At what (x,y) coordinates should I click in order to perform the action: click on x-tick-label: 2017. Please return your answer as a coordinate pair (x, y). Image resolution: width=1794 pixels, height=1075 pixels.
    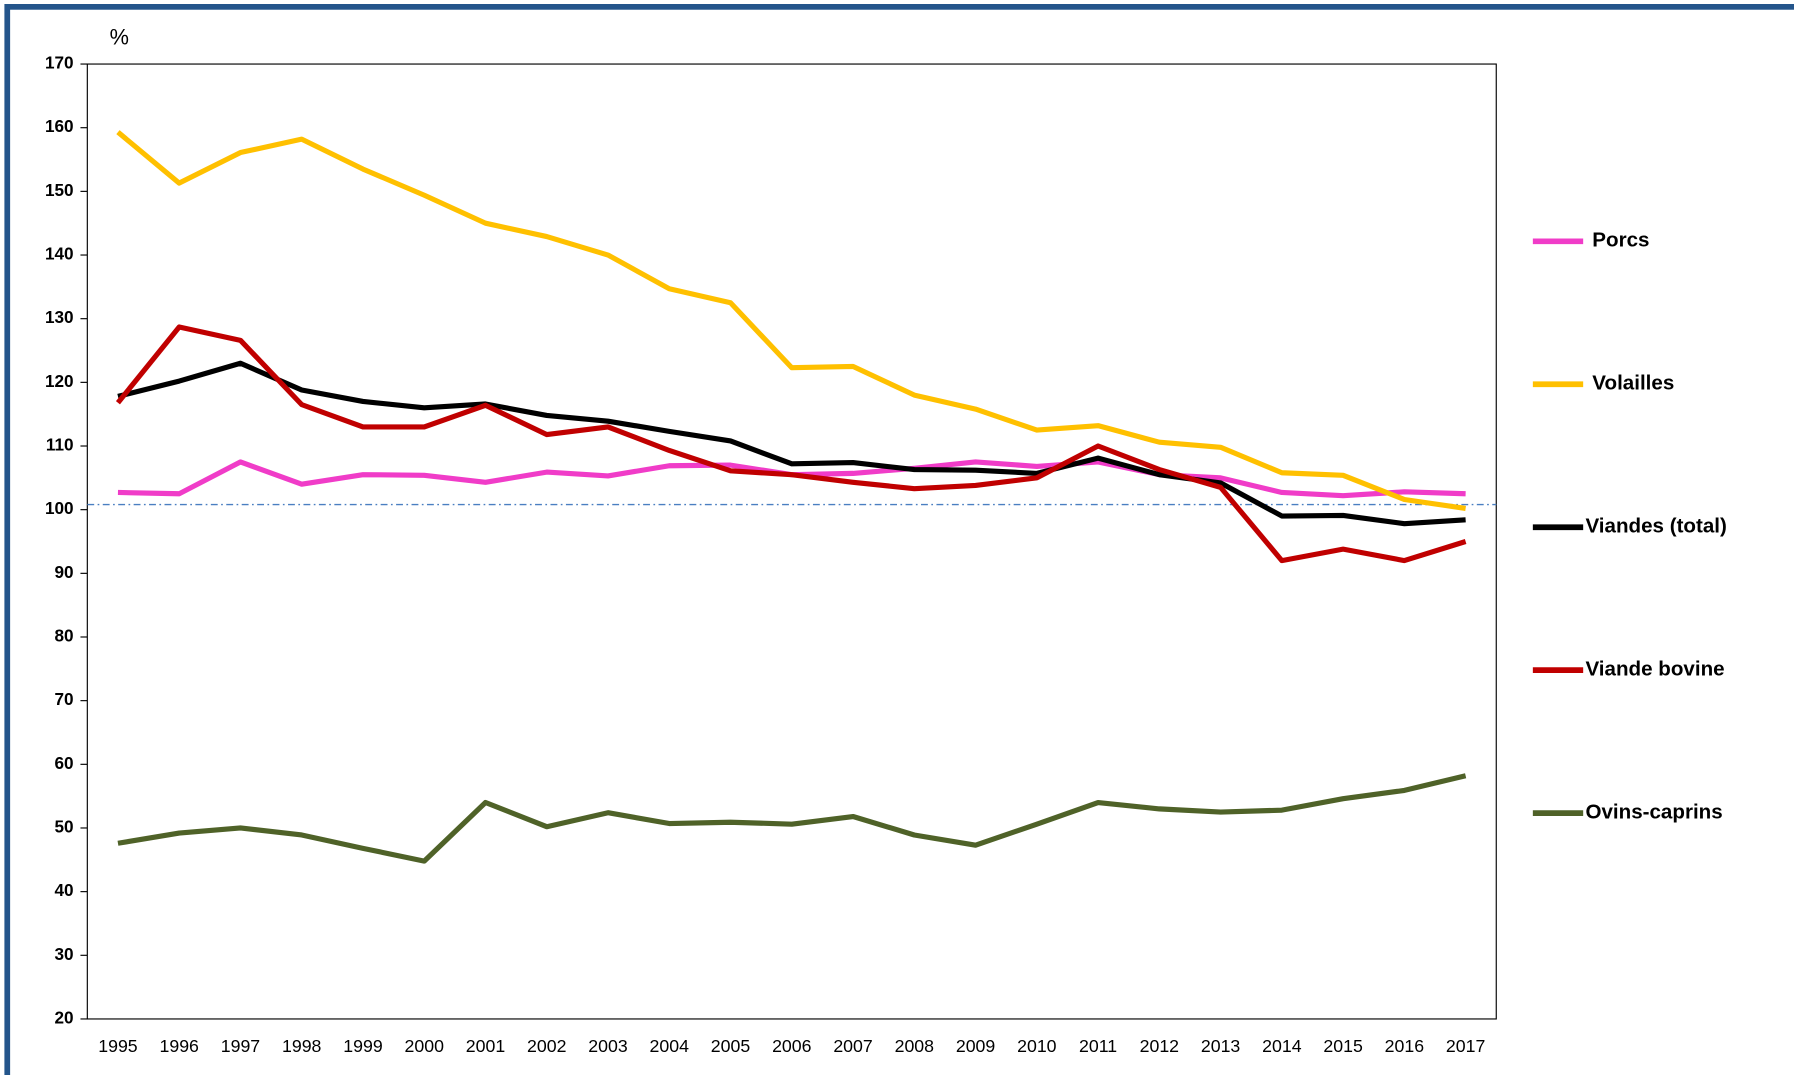
    Looking at the image, I should click on (1465, 1046).